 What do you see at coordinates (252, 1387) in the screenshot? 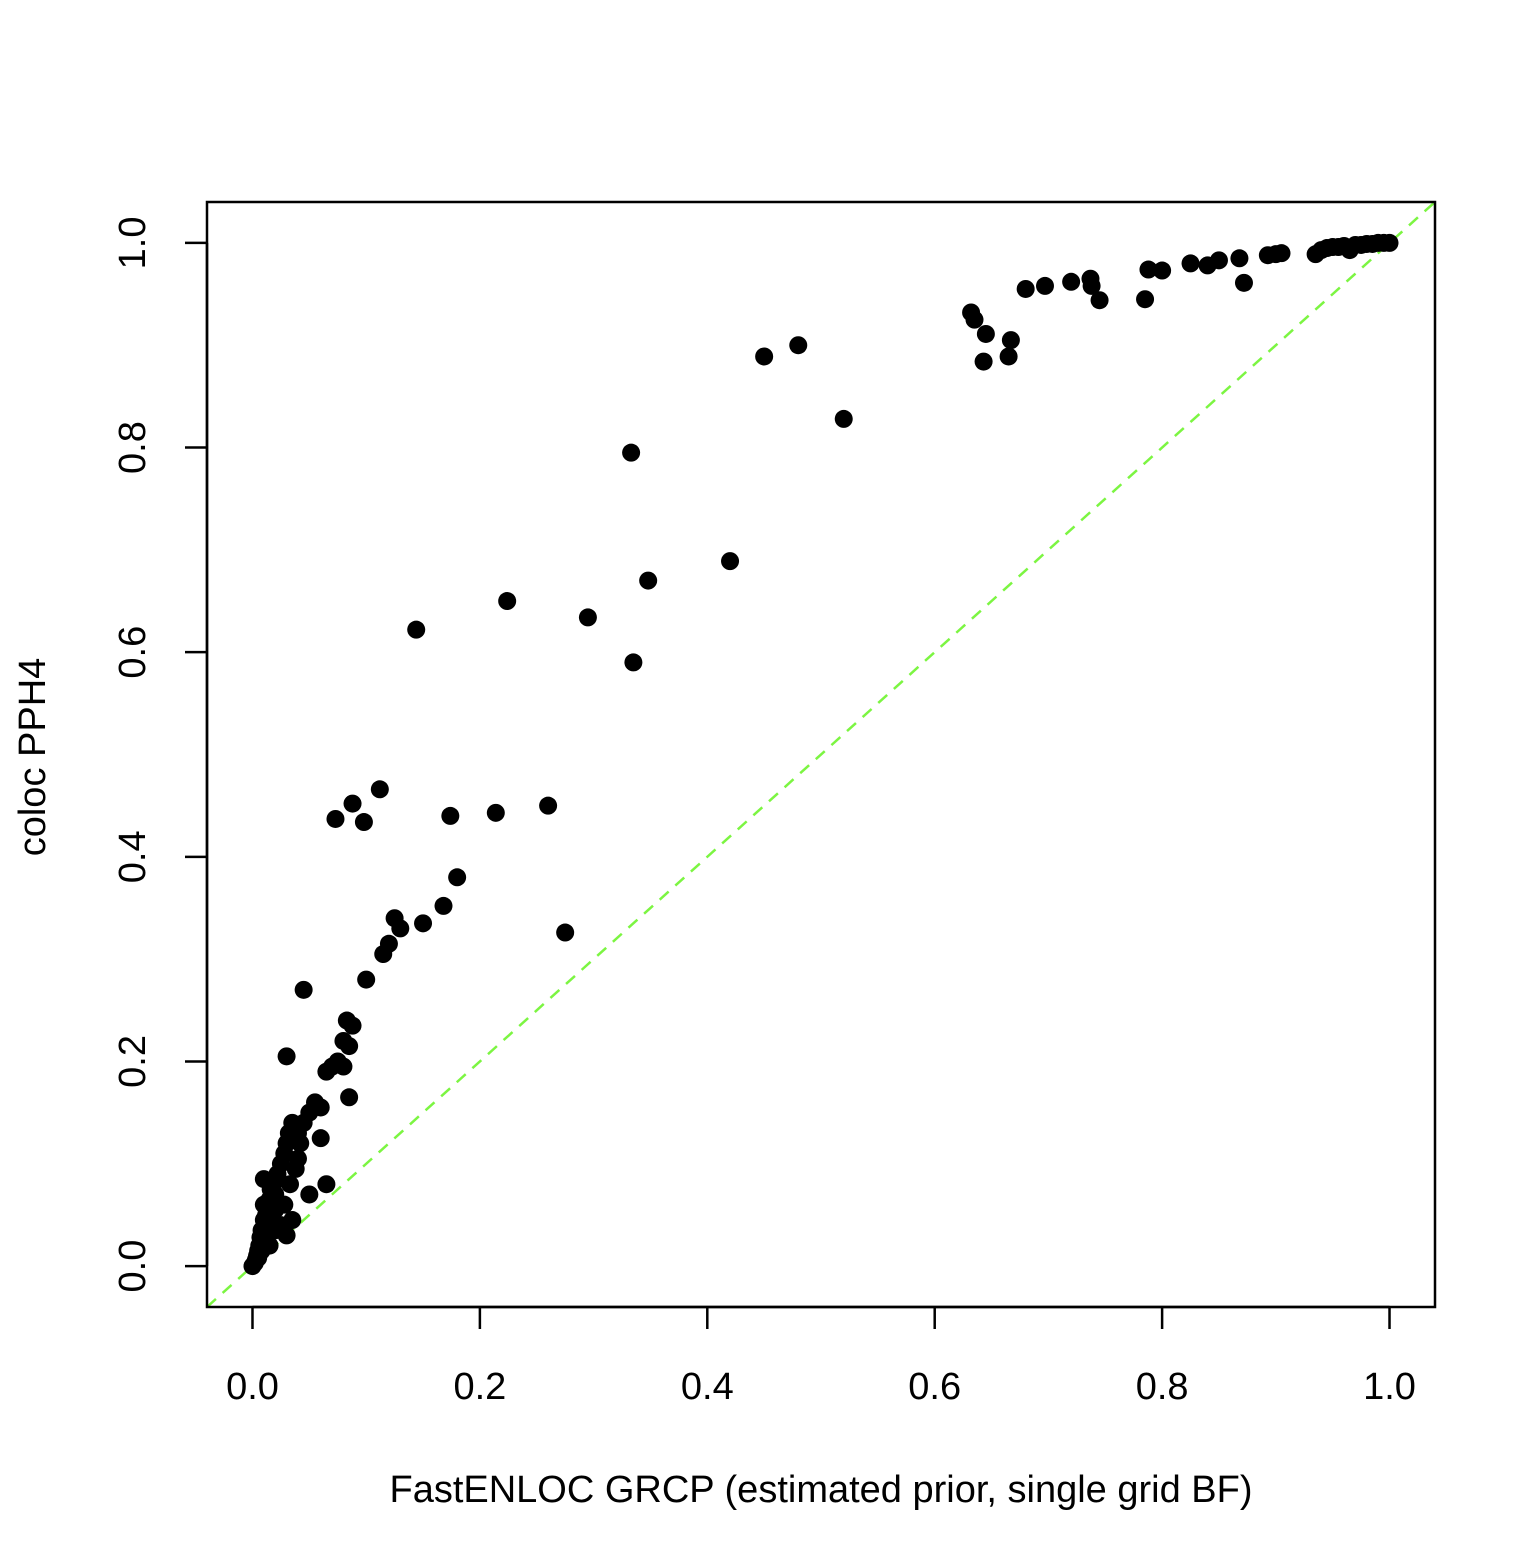
I see `x-tick-label: 0.0` at bounding box center [252, 1387].